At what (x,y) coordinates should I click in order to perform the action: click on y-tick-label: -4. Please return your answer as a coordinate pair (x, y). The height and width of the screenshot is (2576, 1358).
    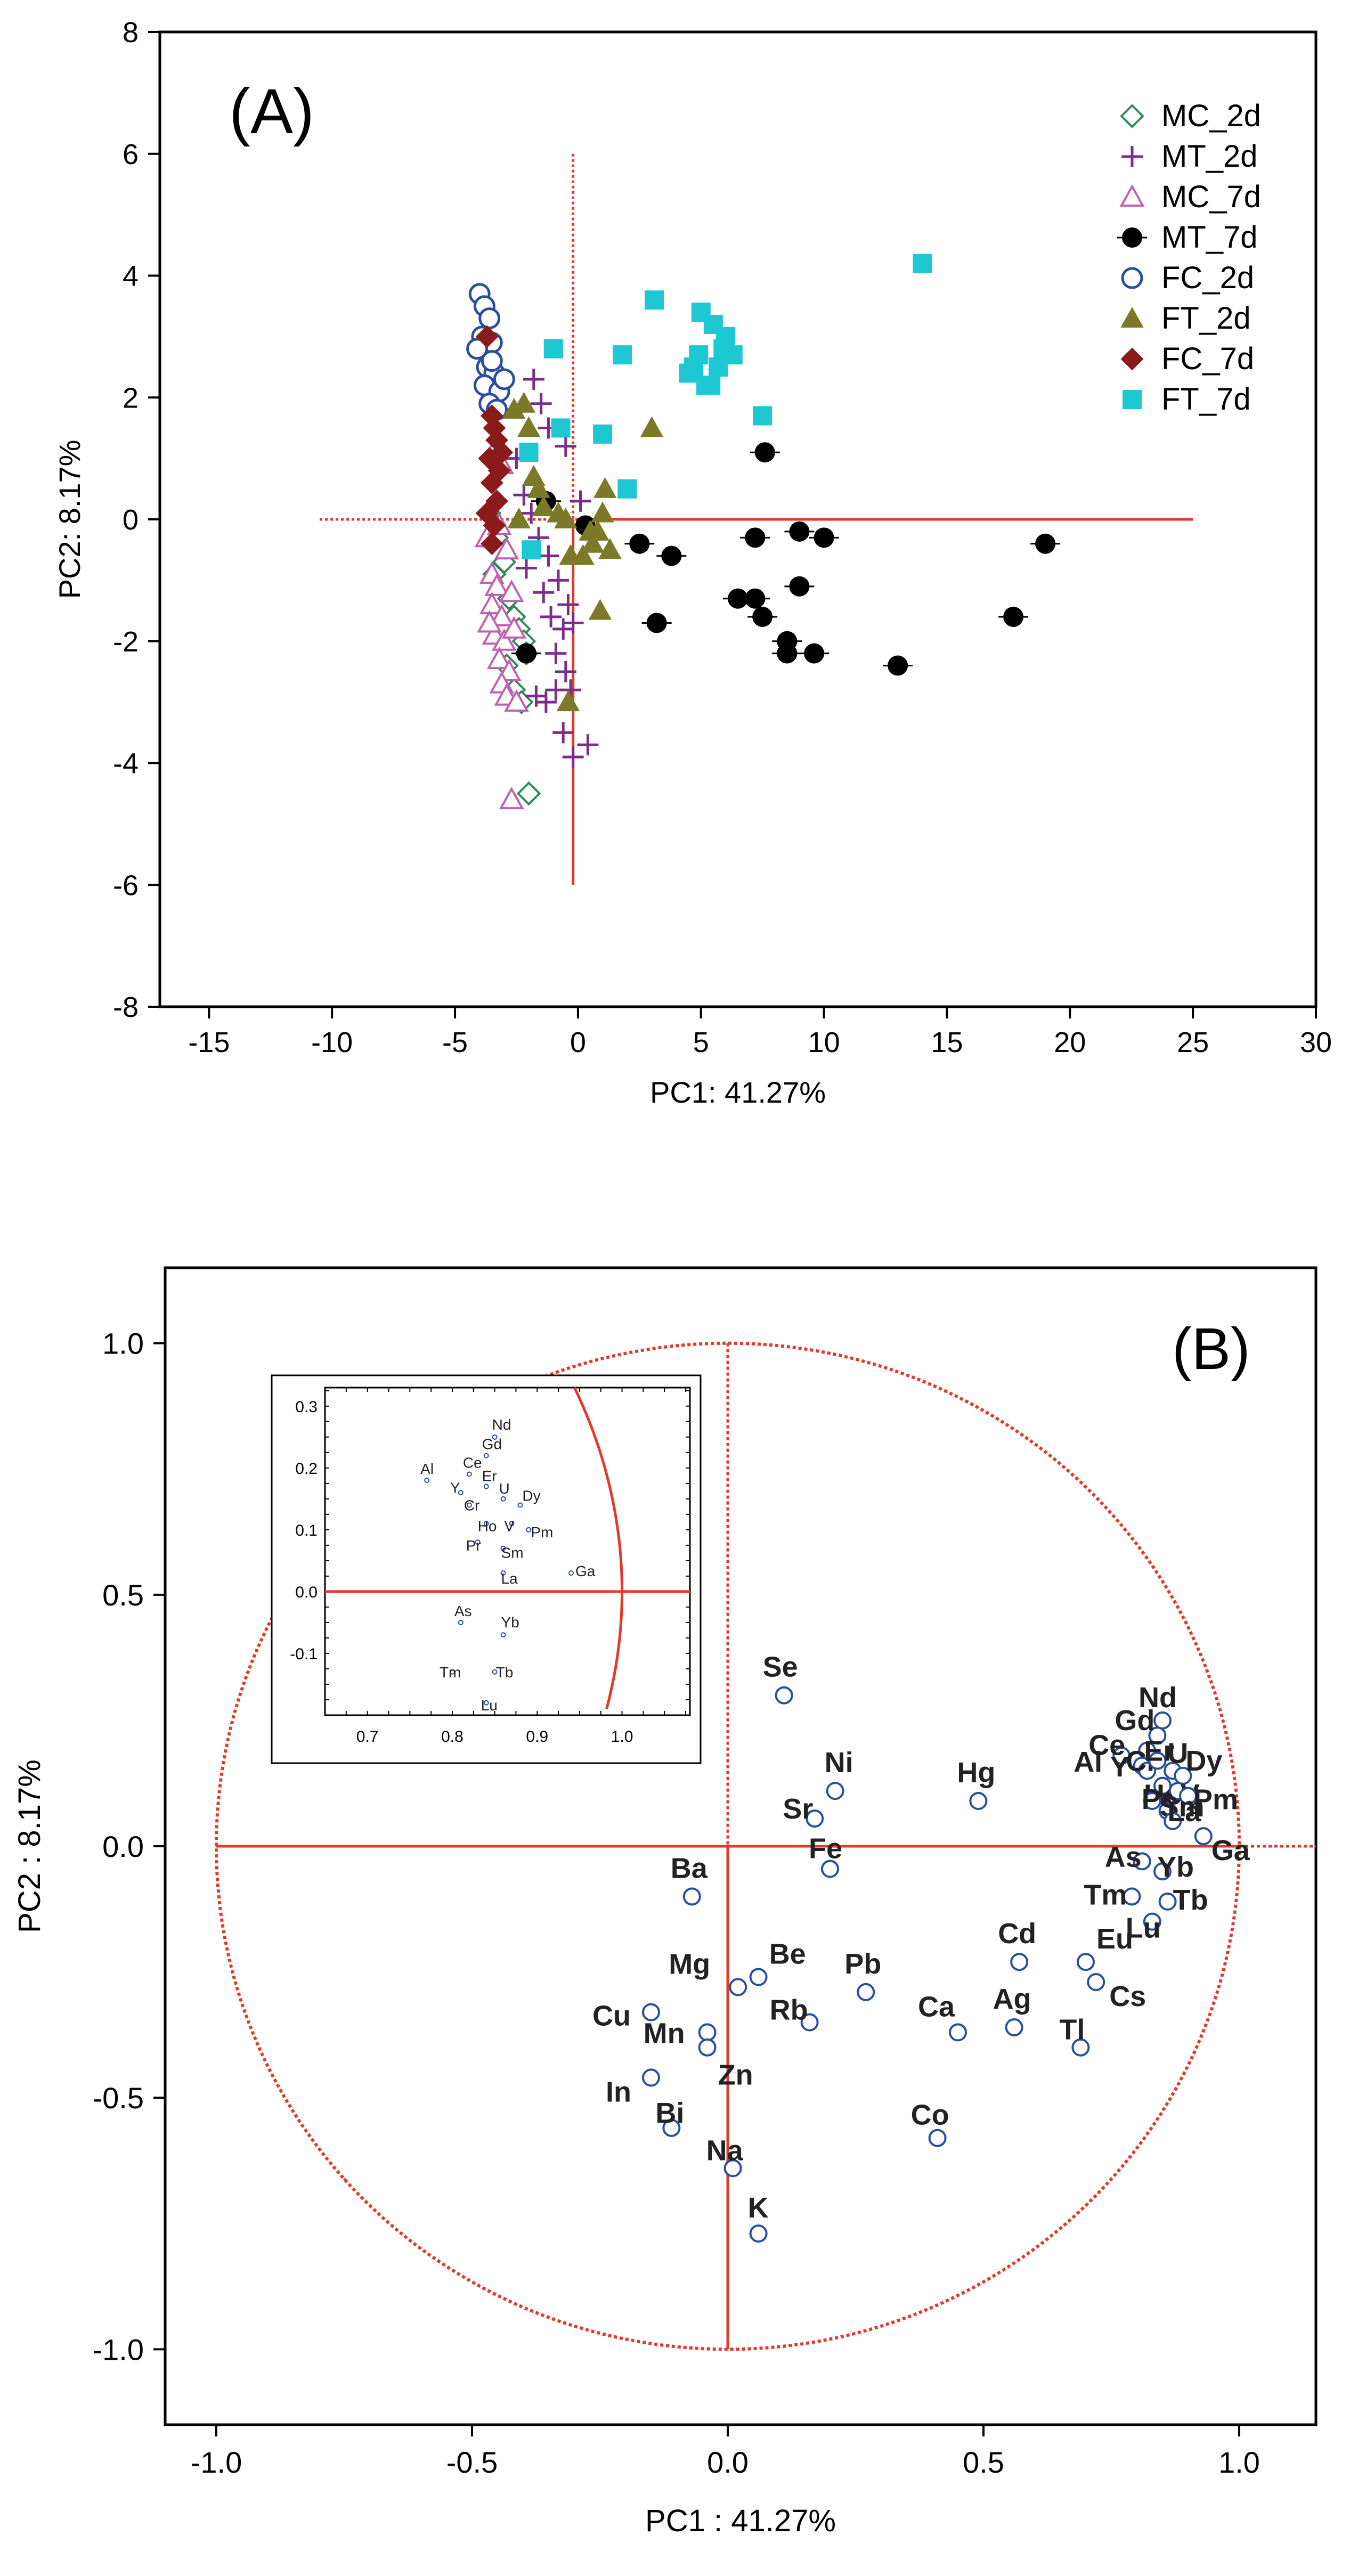
    Looking at the image, I should click on (126, 764).